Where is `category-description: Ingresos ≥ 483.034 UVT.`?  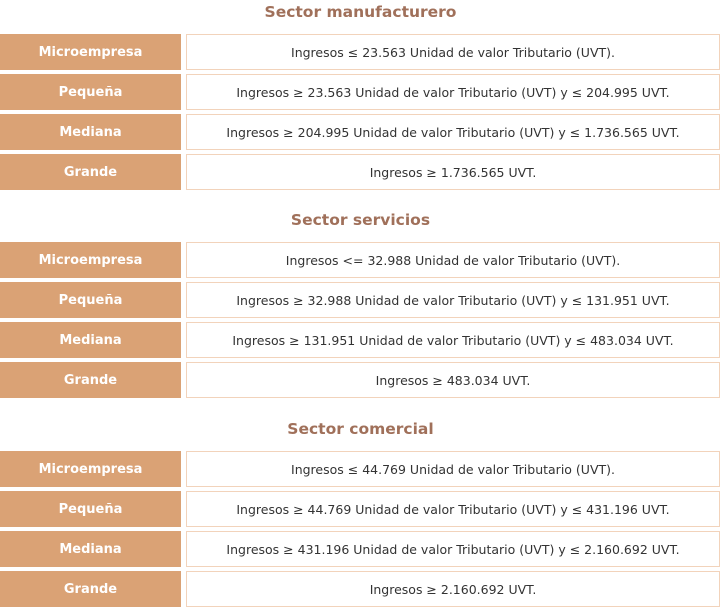
category-description: Ingresos ≥ 483.034 UVT. is located at coordinates (453, 380).